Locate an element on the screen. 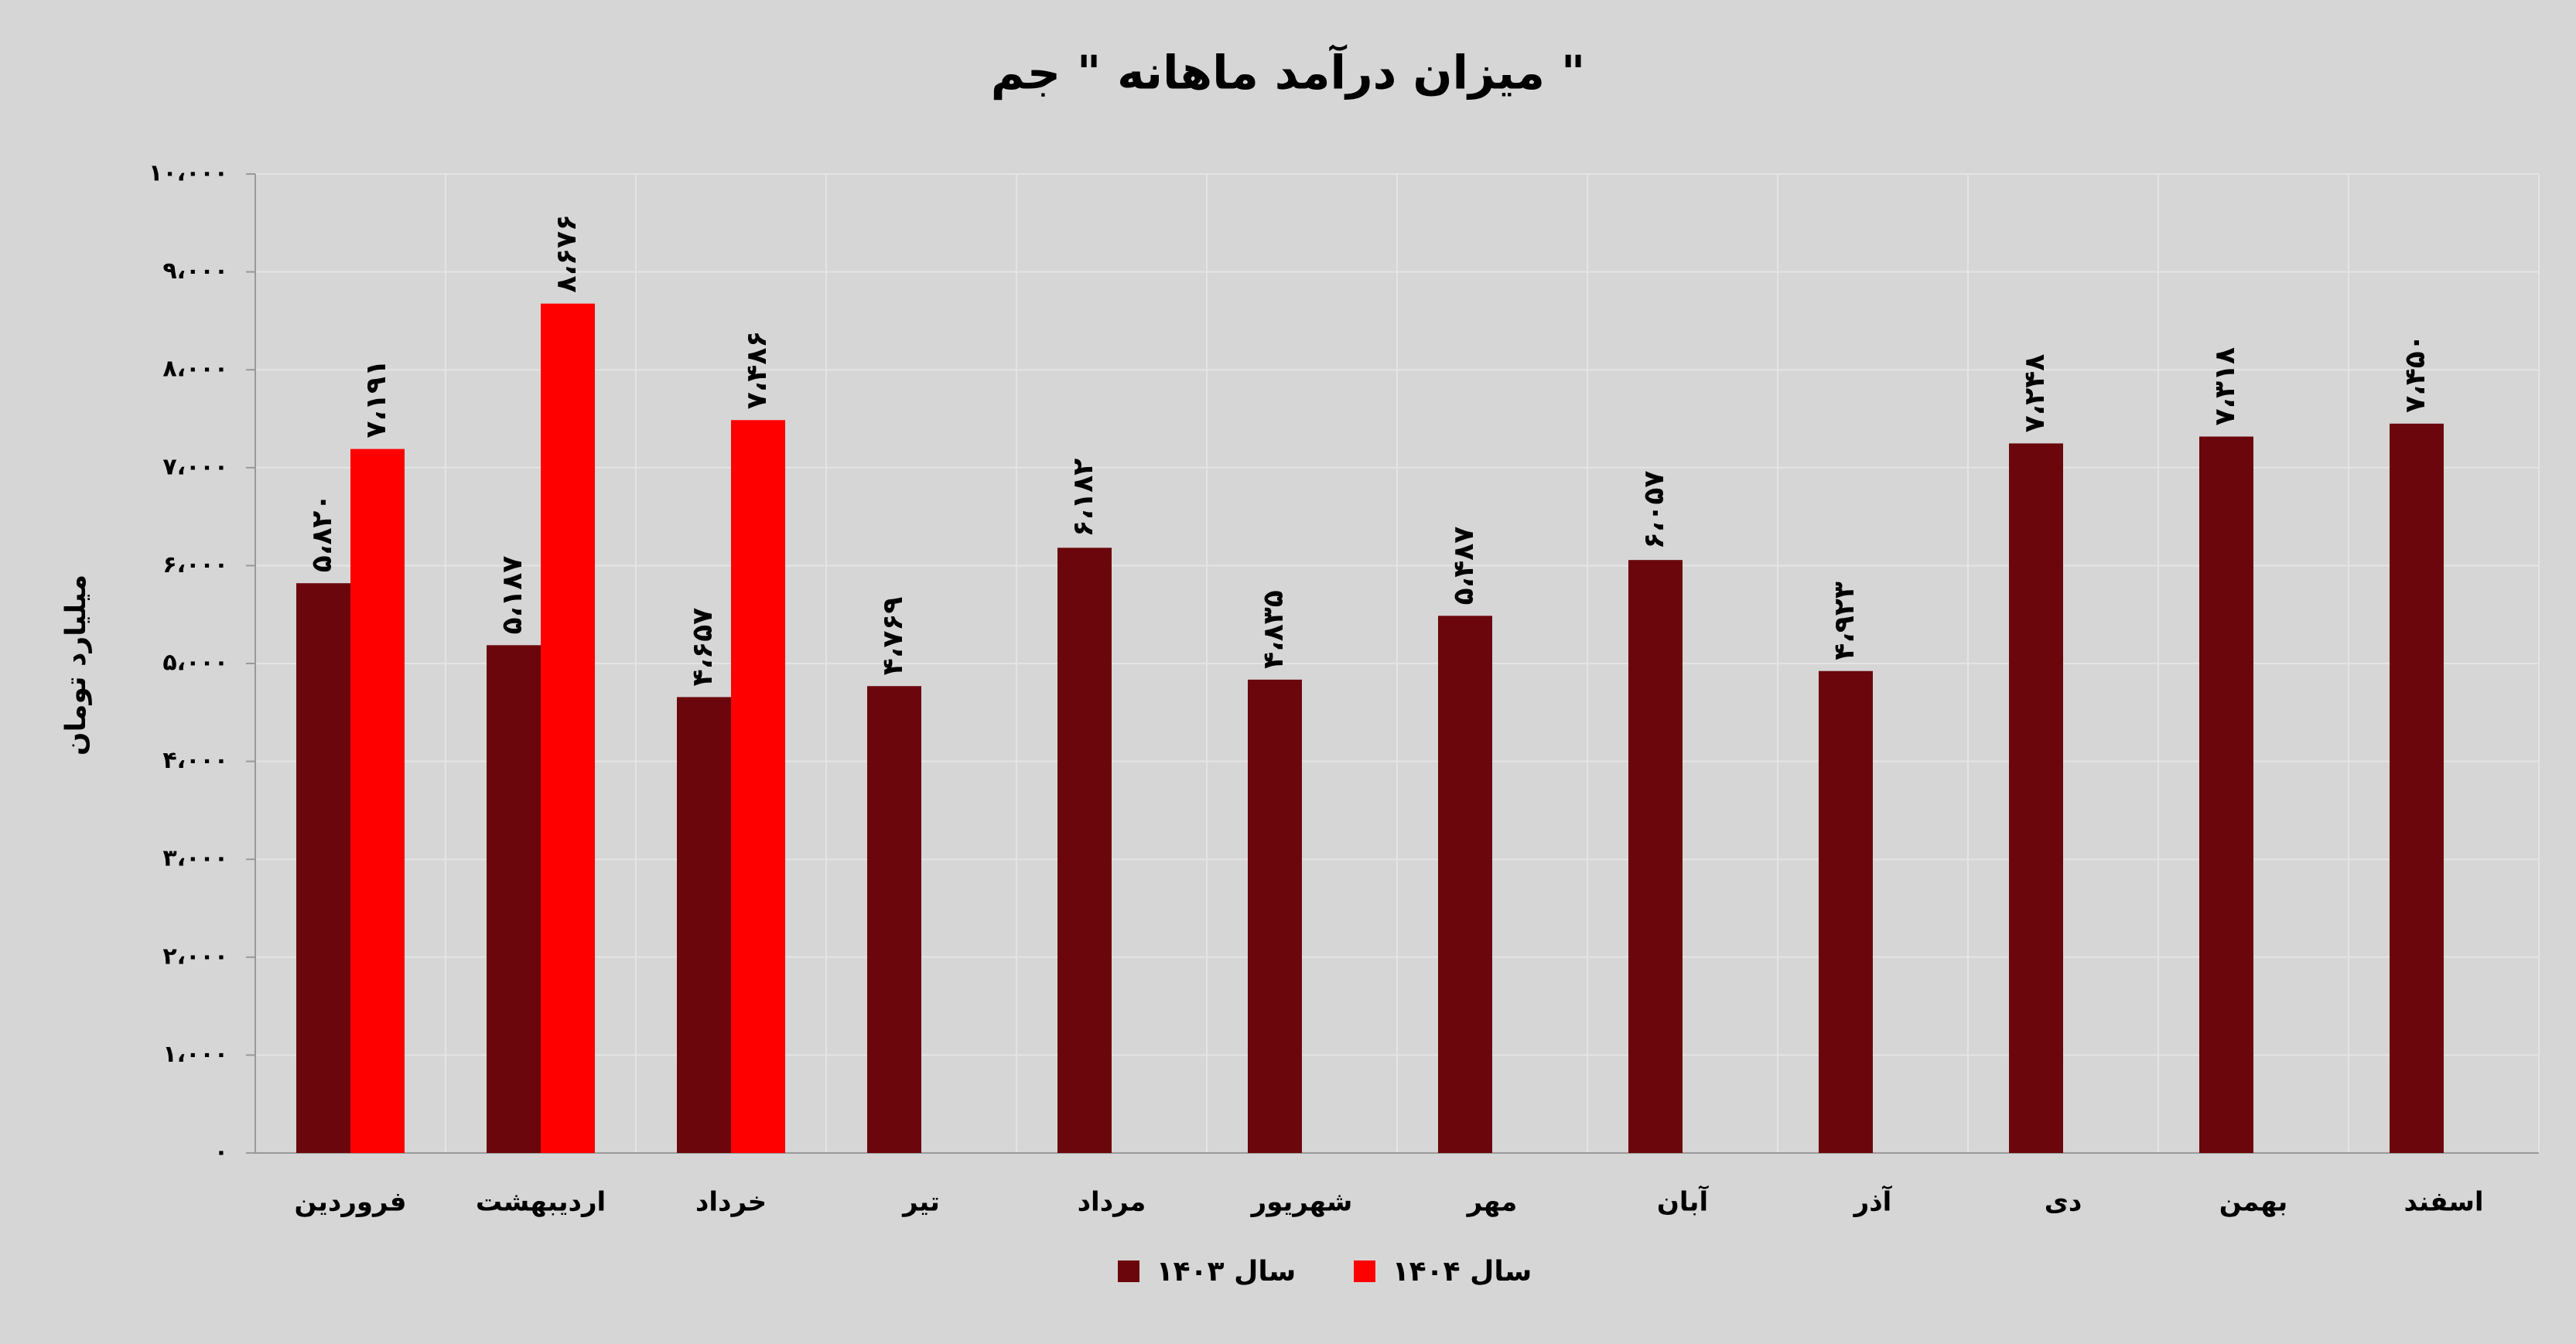 The height and width of the screenshot is (1344, 2576). x-tick-label: فروردین is located at coordinates (351, 1202).